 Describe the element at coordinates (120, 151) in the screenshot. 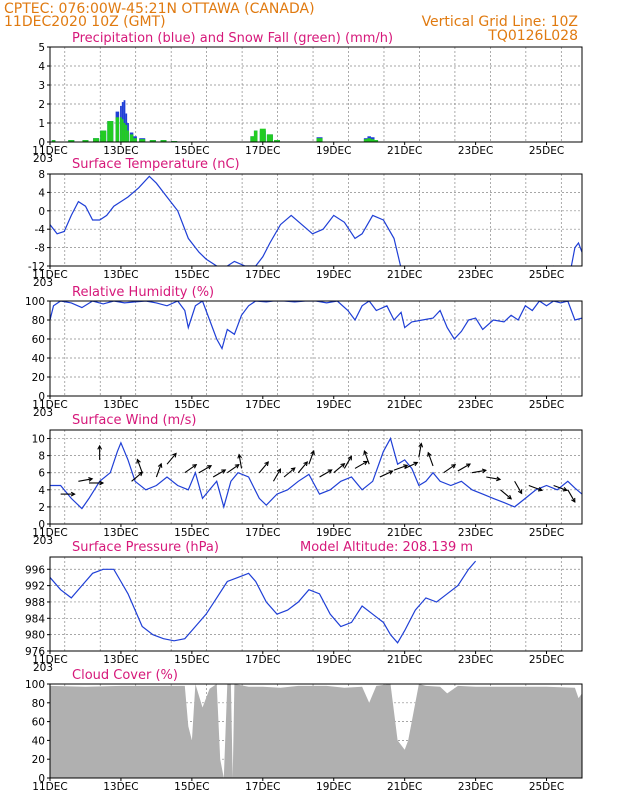

I see `precip-xtick-label: 13DEC` at that location.